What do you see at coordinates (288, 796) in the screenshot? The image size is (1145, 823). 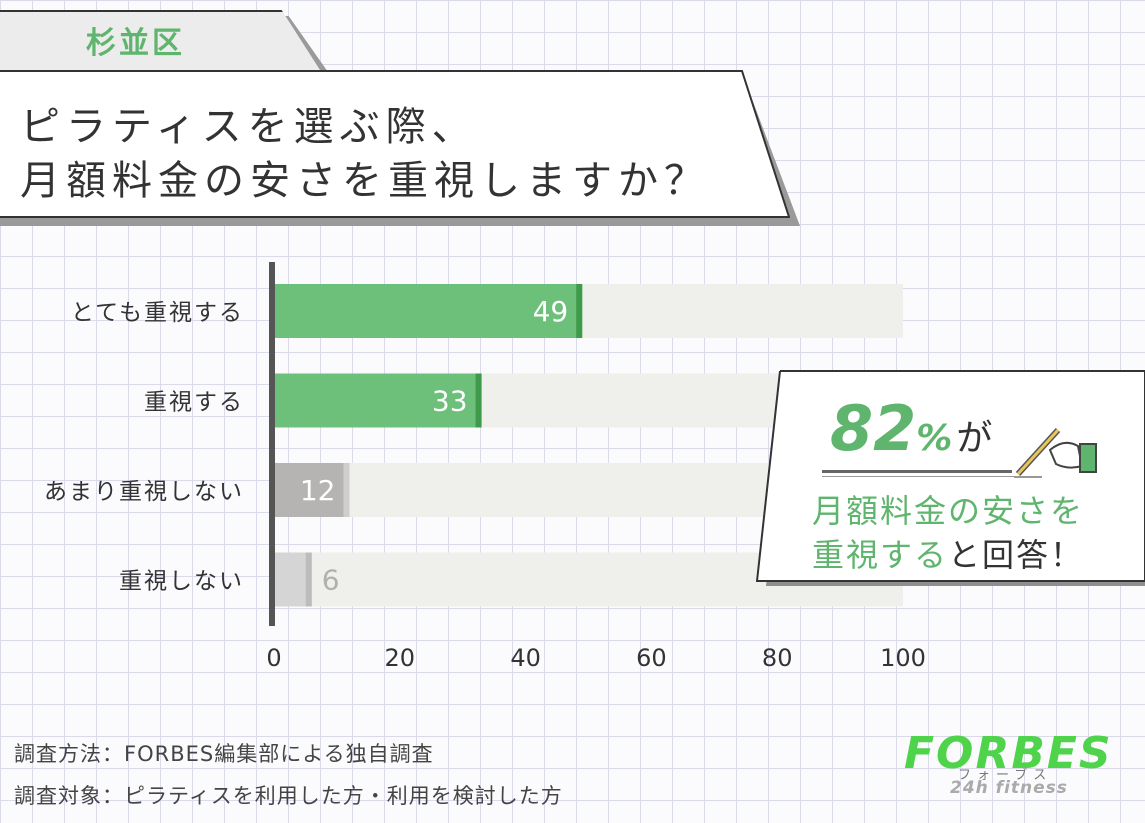 I see `survey-target-note: 調査対象：ピラティスを利用した方・利用を検討した方` at bounding box center [288, 796].